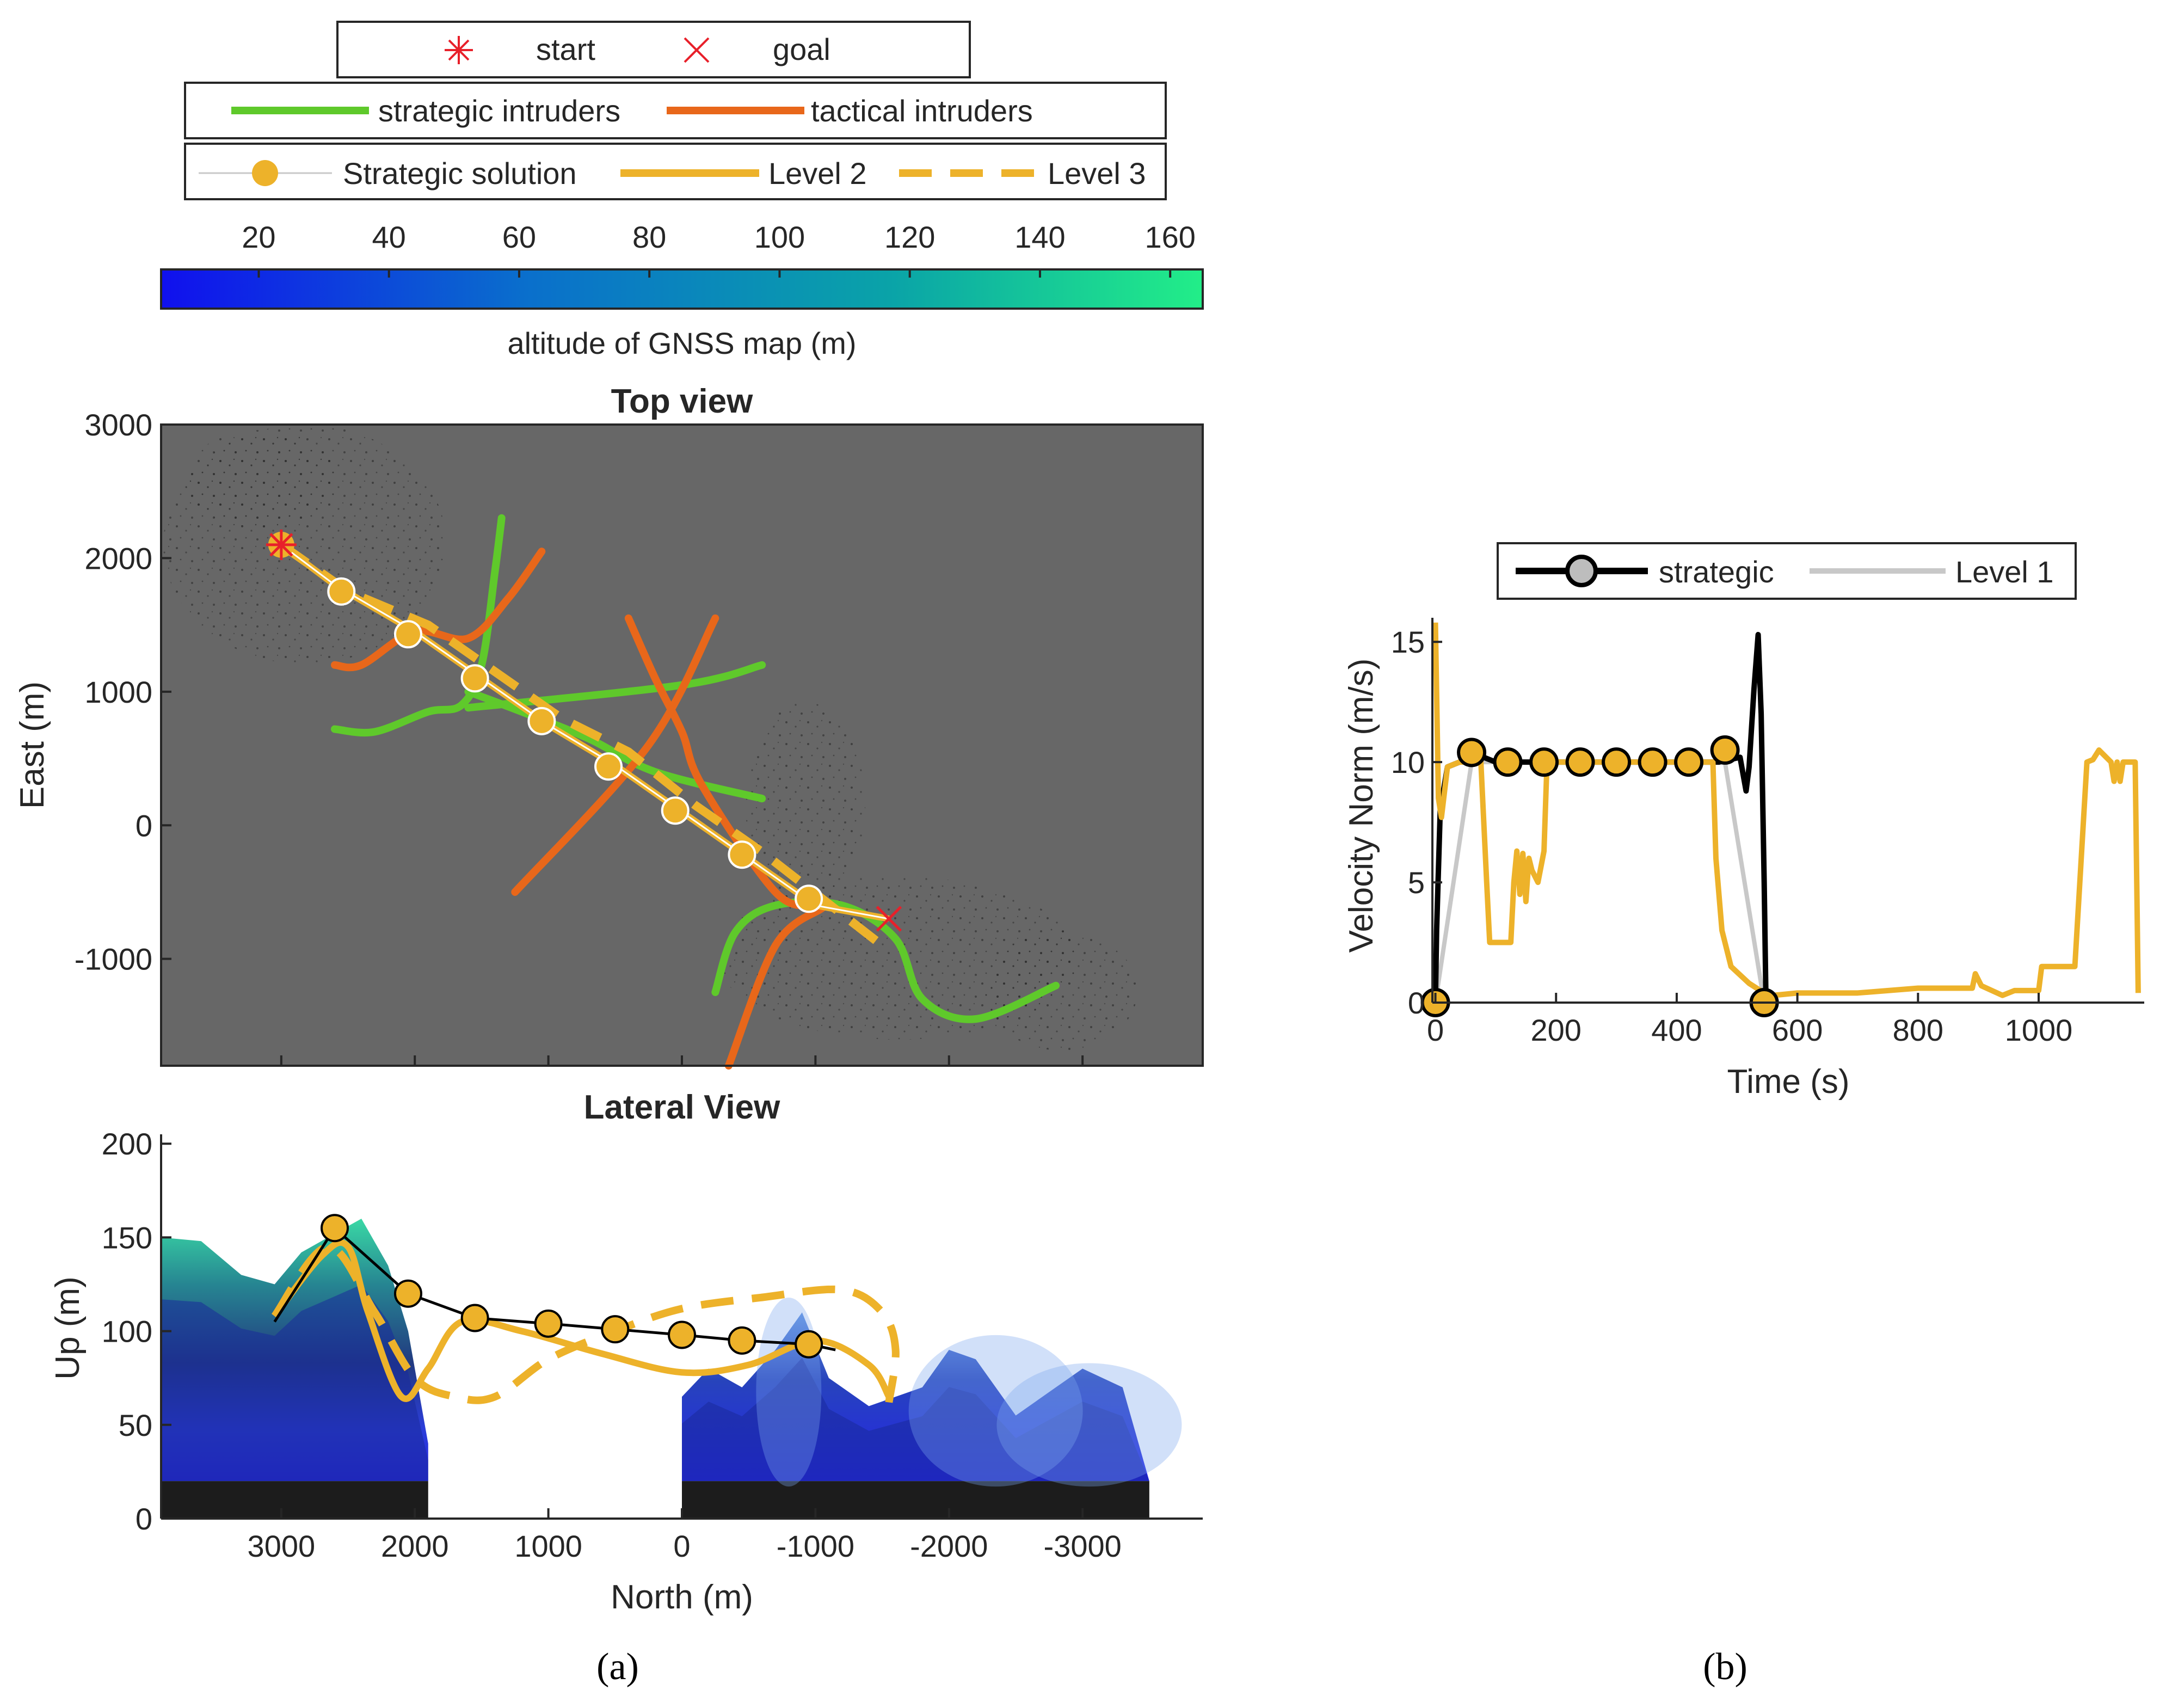 The width and height of the screenshot is (2166, 1708). What do you see at coordinates (617, 1667) in the screenshot?
I see `caption-a: (a)` at bounding box center [617, 1667].